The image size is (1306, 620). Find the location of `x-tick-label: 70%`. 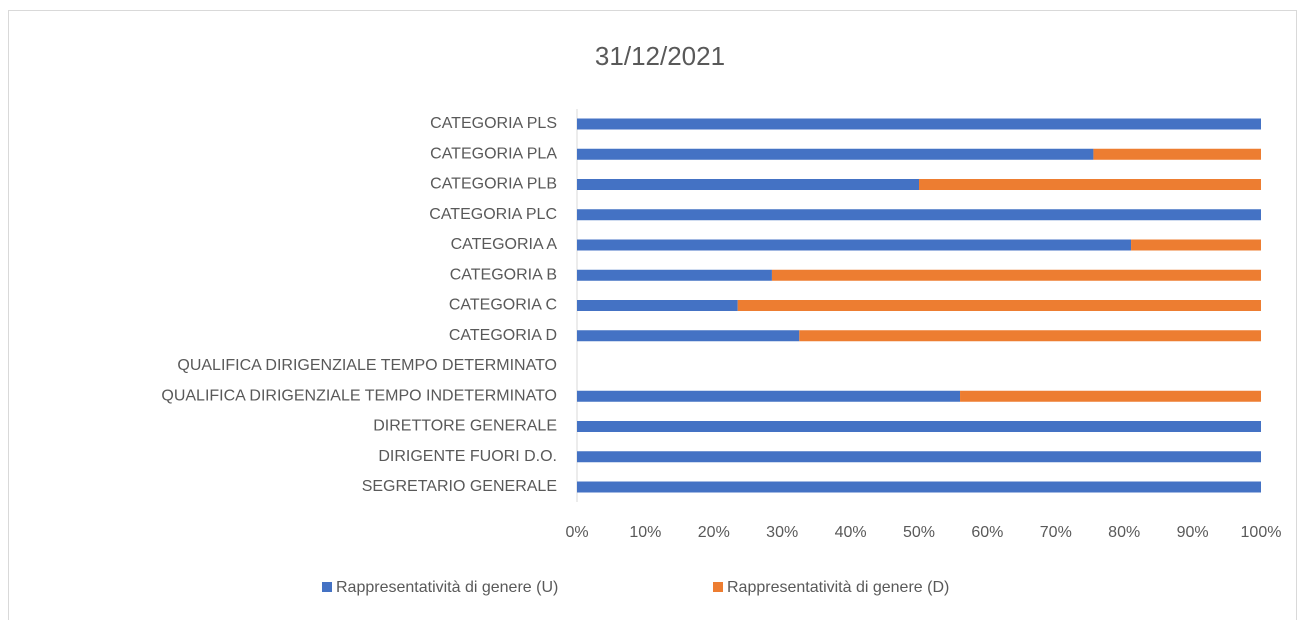

x-tick-label: 70% is located at coordinates (1056, 532).